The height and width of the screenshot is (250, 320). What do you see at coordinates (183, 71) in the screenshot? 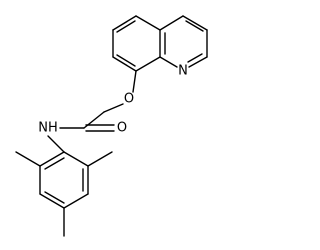
I see `atom-label: N` at bounding box center [183, 71].